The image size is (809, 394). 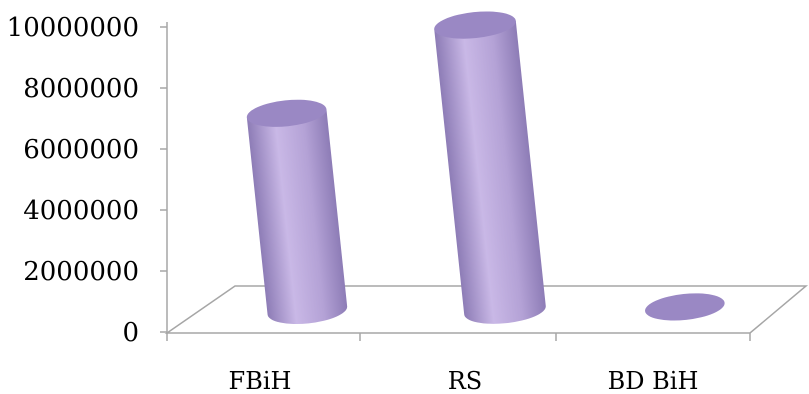 I want to click on bar-bd-bih, so click(x=685, y=307).